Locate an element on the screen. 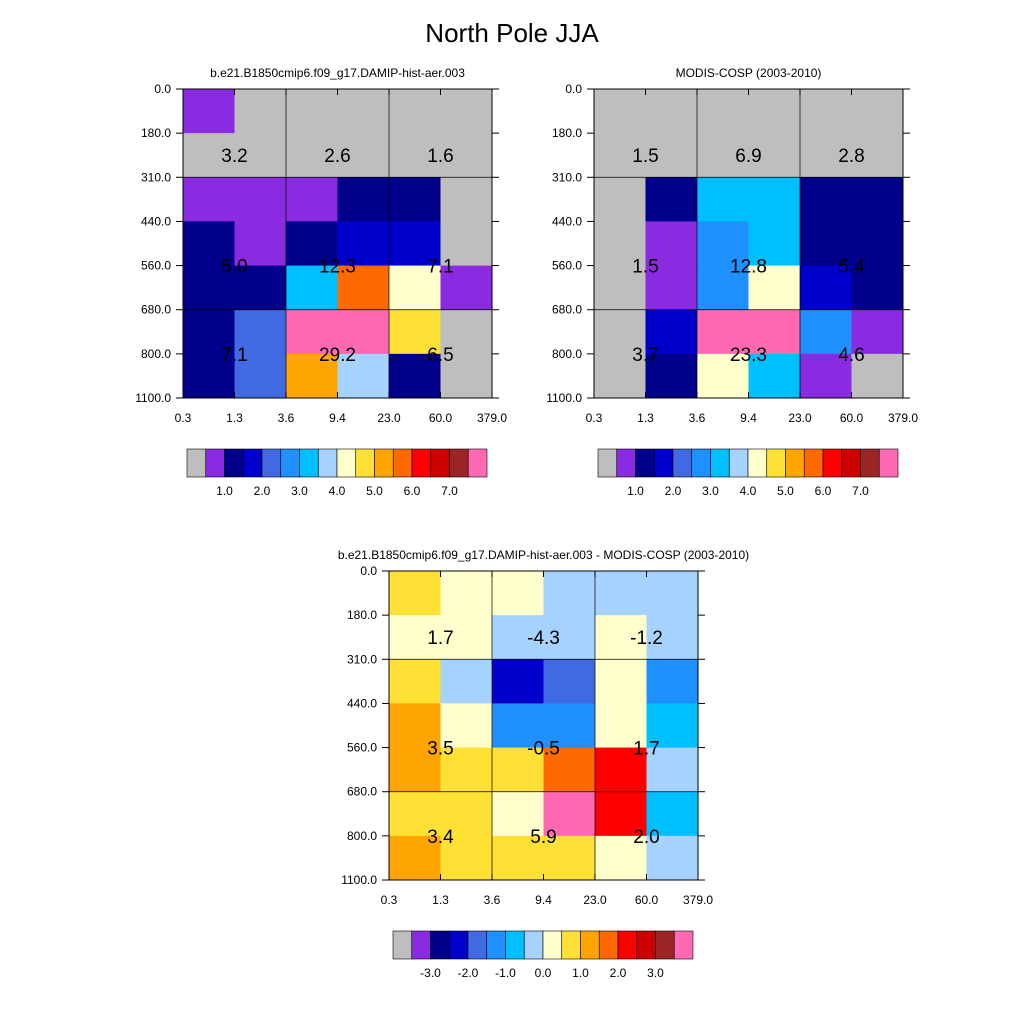  cell-value-label: 6.5 is located at coordinates (440, 355).